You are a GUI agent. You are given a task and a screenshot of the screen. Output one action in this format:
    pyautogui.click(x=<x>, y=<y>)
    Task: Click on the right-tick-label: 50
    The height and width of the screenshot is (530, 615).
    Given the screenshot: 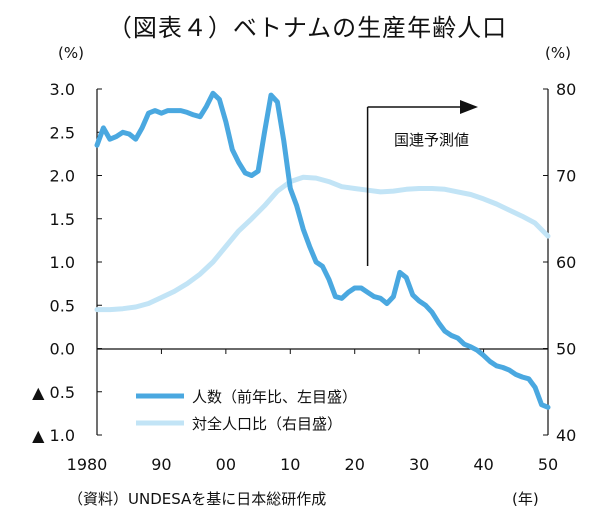 What is the action you would take?
    pyautogui.click(x=566, y=349)
    